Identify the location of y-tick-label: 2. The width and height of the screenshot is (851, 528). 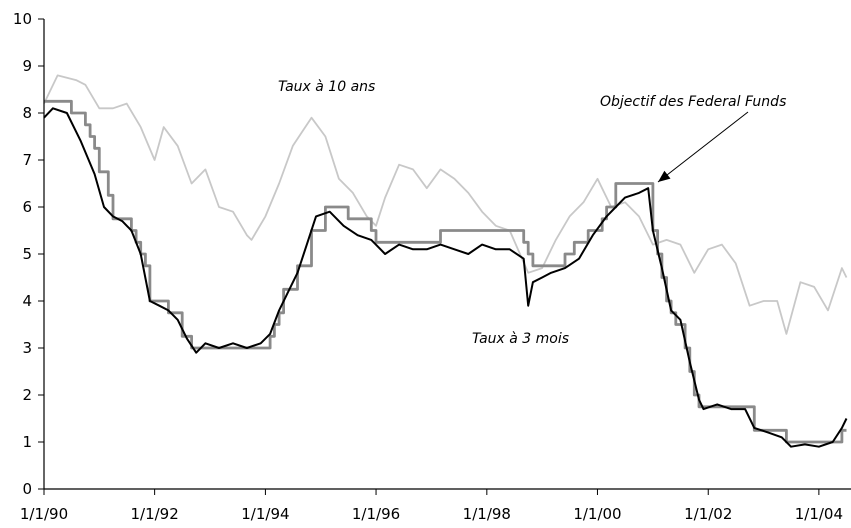
(27, 395).